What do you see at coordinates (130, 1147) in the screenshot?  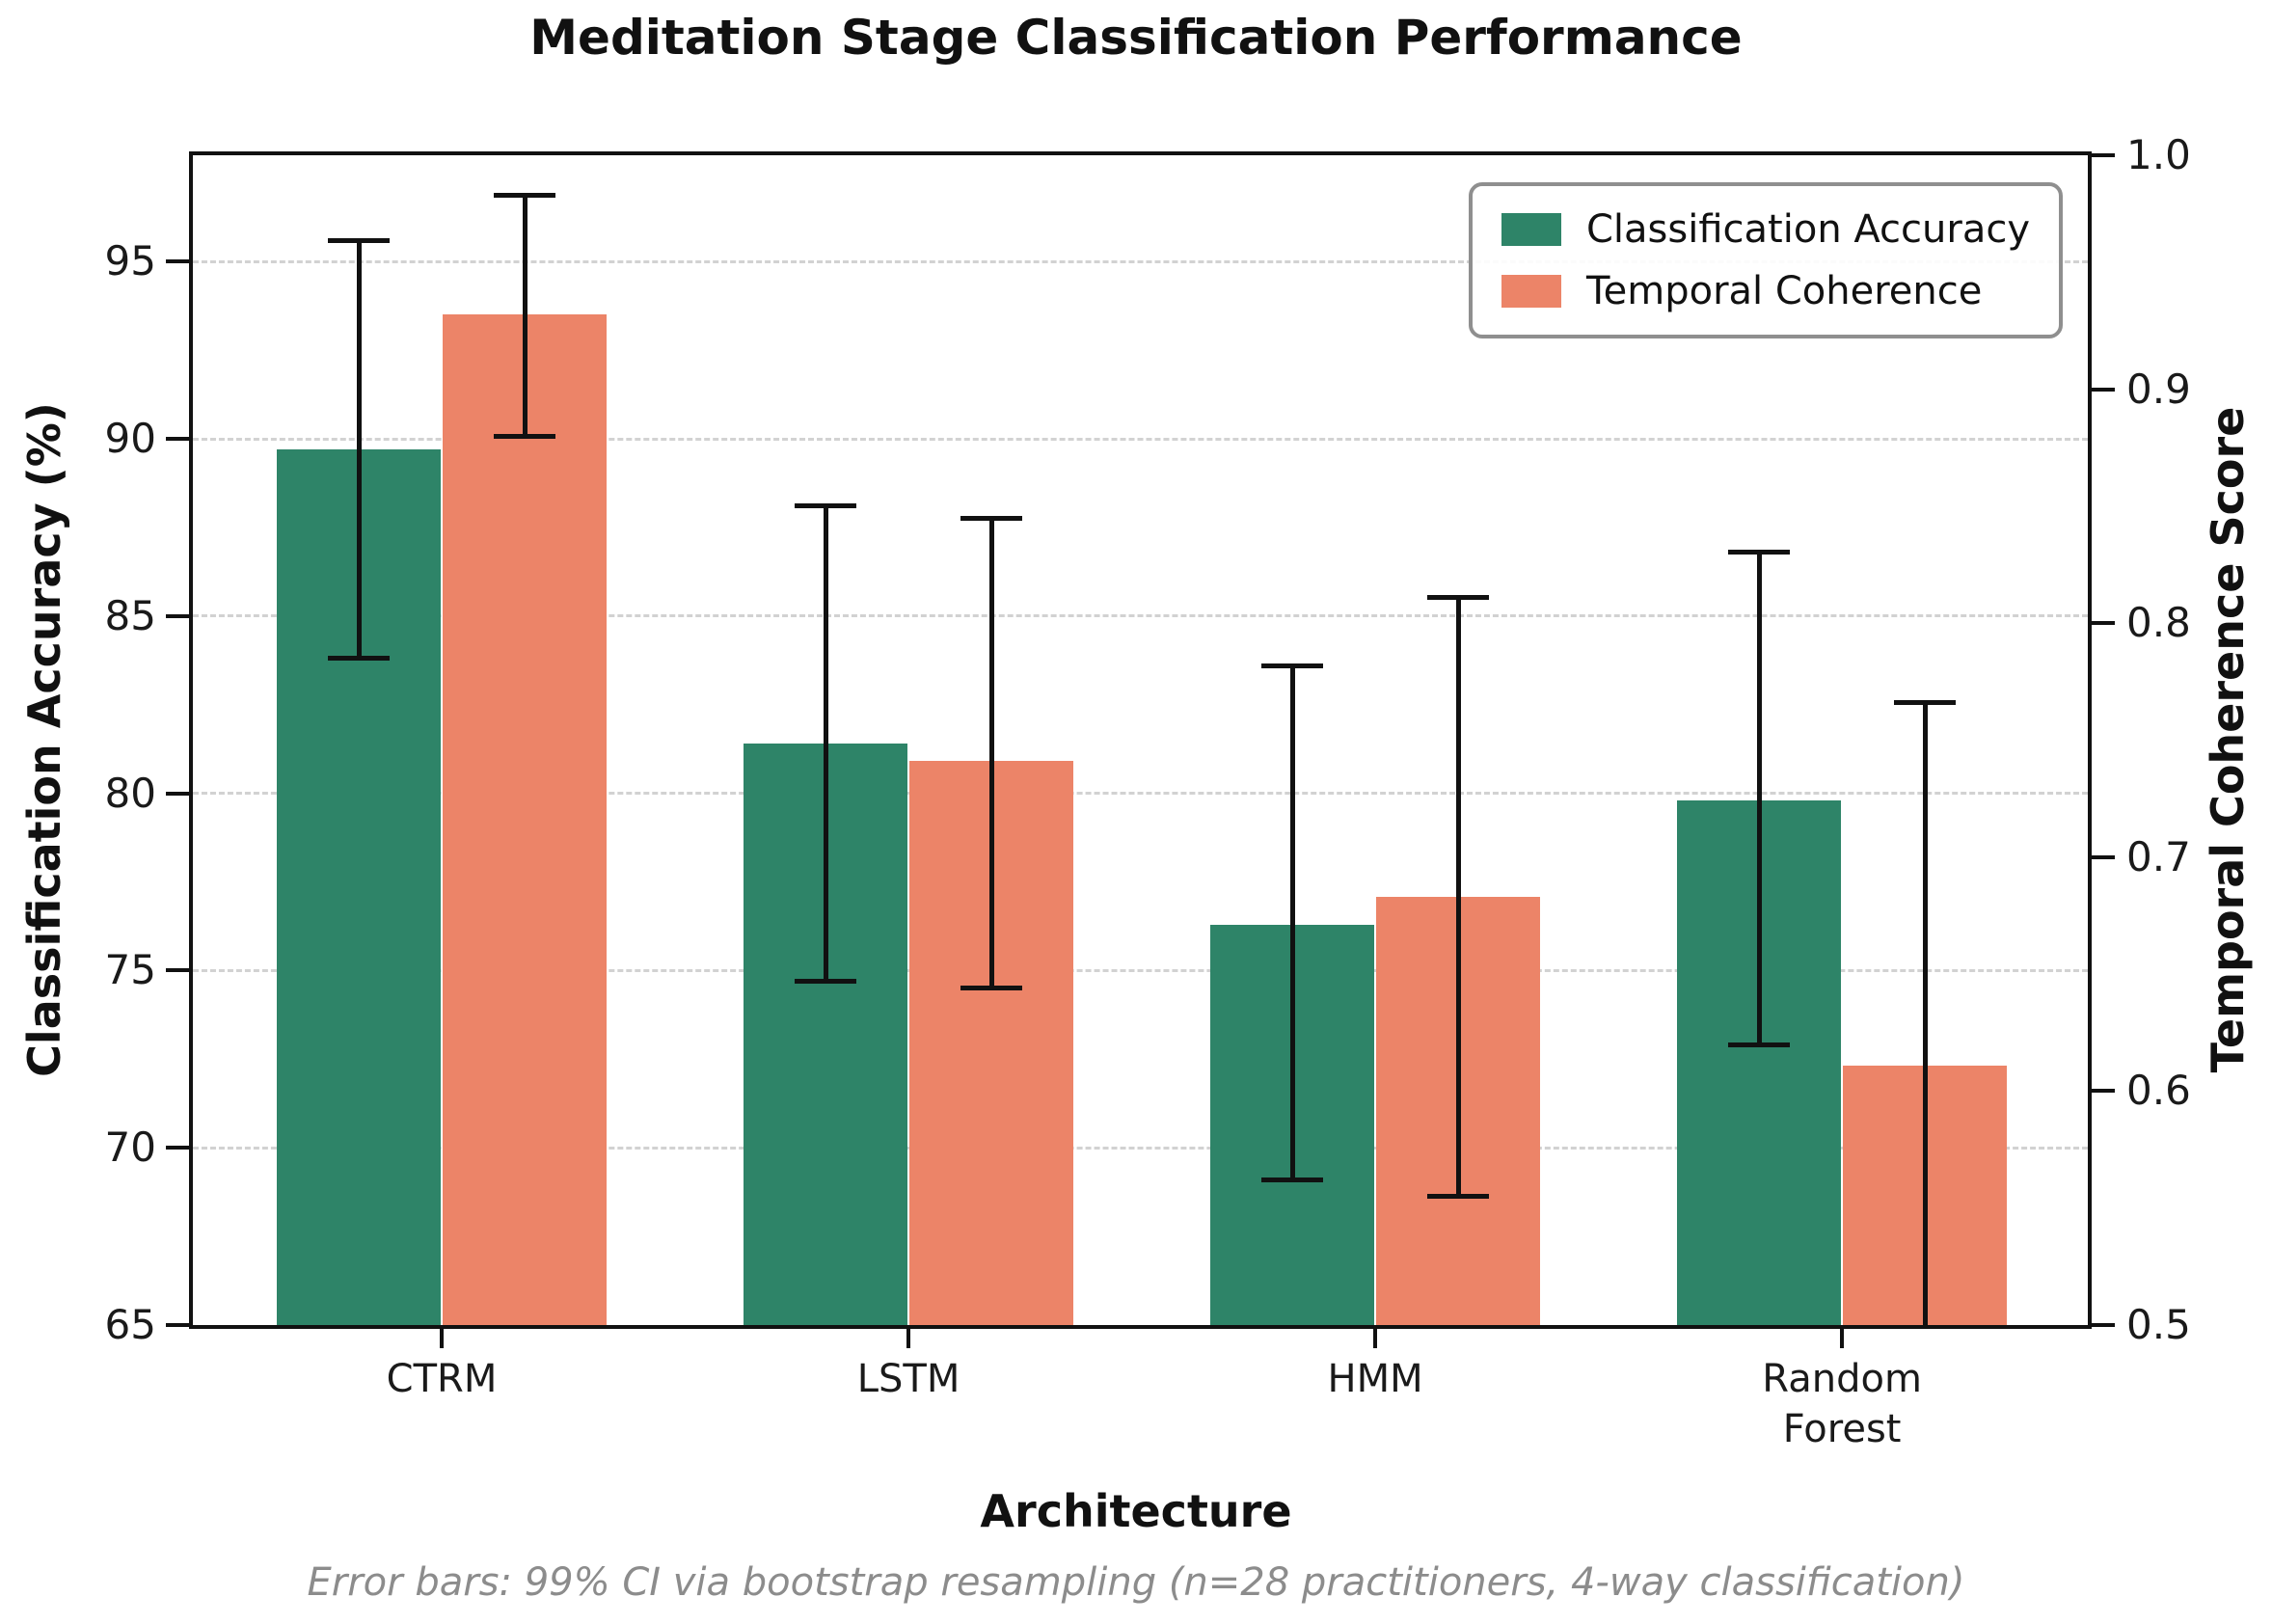 I see `left-tick-label: 70` at bounding box center [130, 1147].